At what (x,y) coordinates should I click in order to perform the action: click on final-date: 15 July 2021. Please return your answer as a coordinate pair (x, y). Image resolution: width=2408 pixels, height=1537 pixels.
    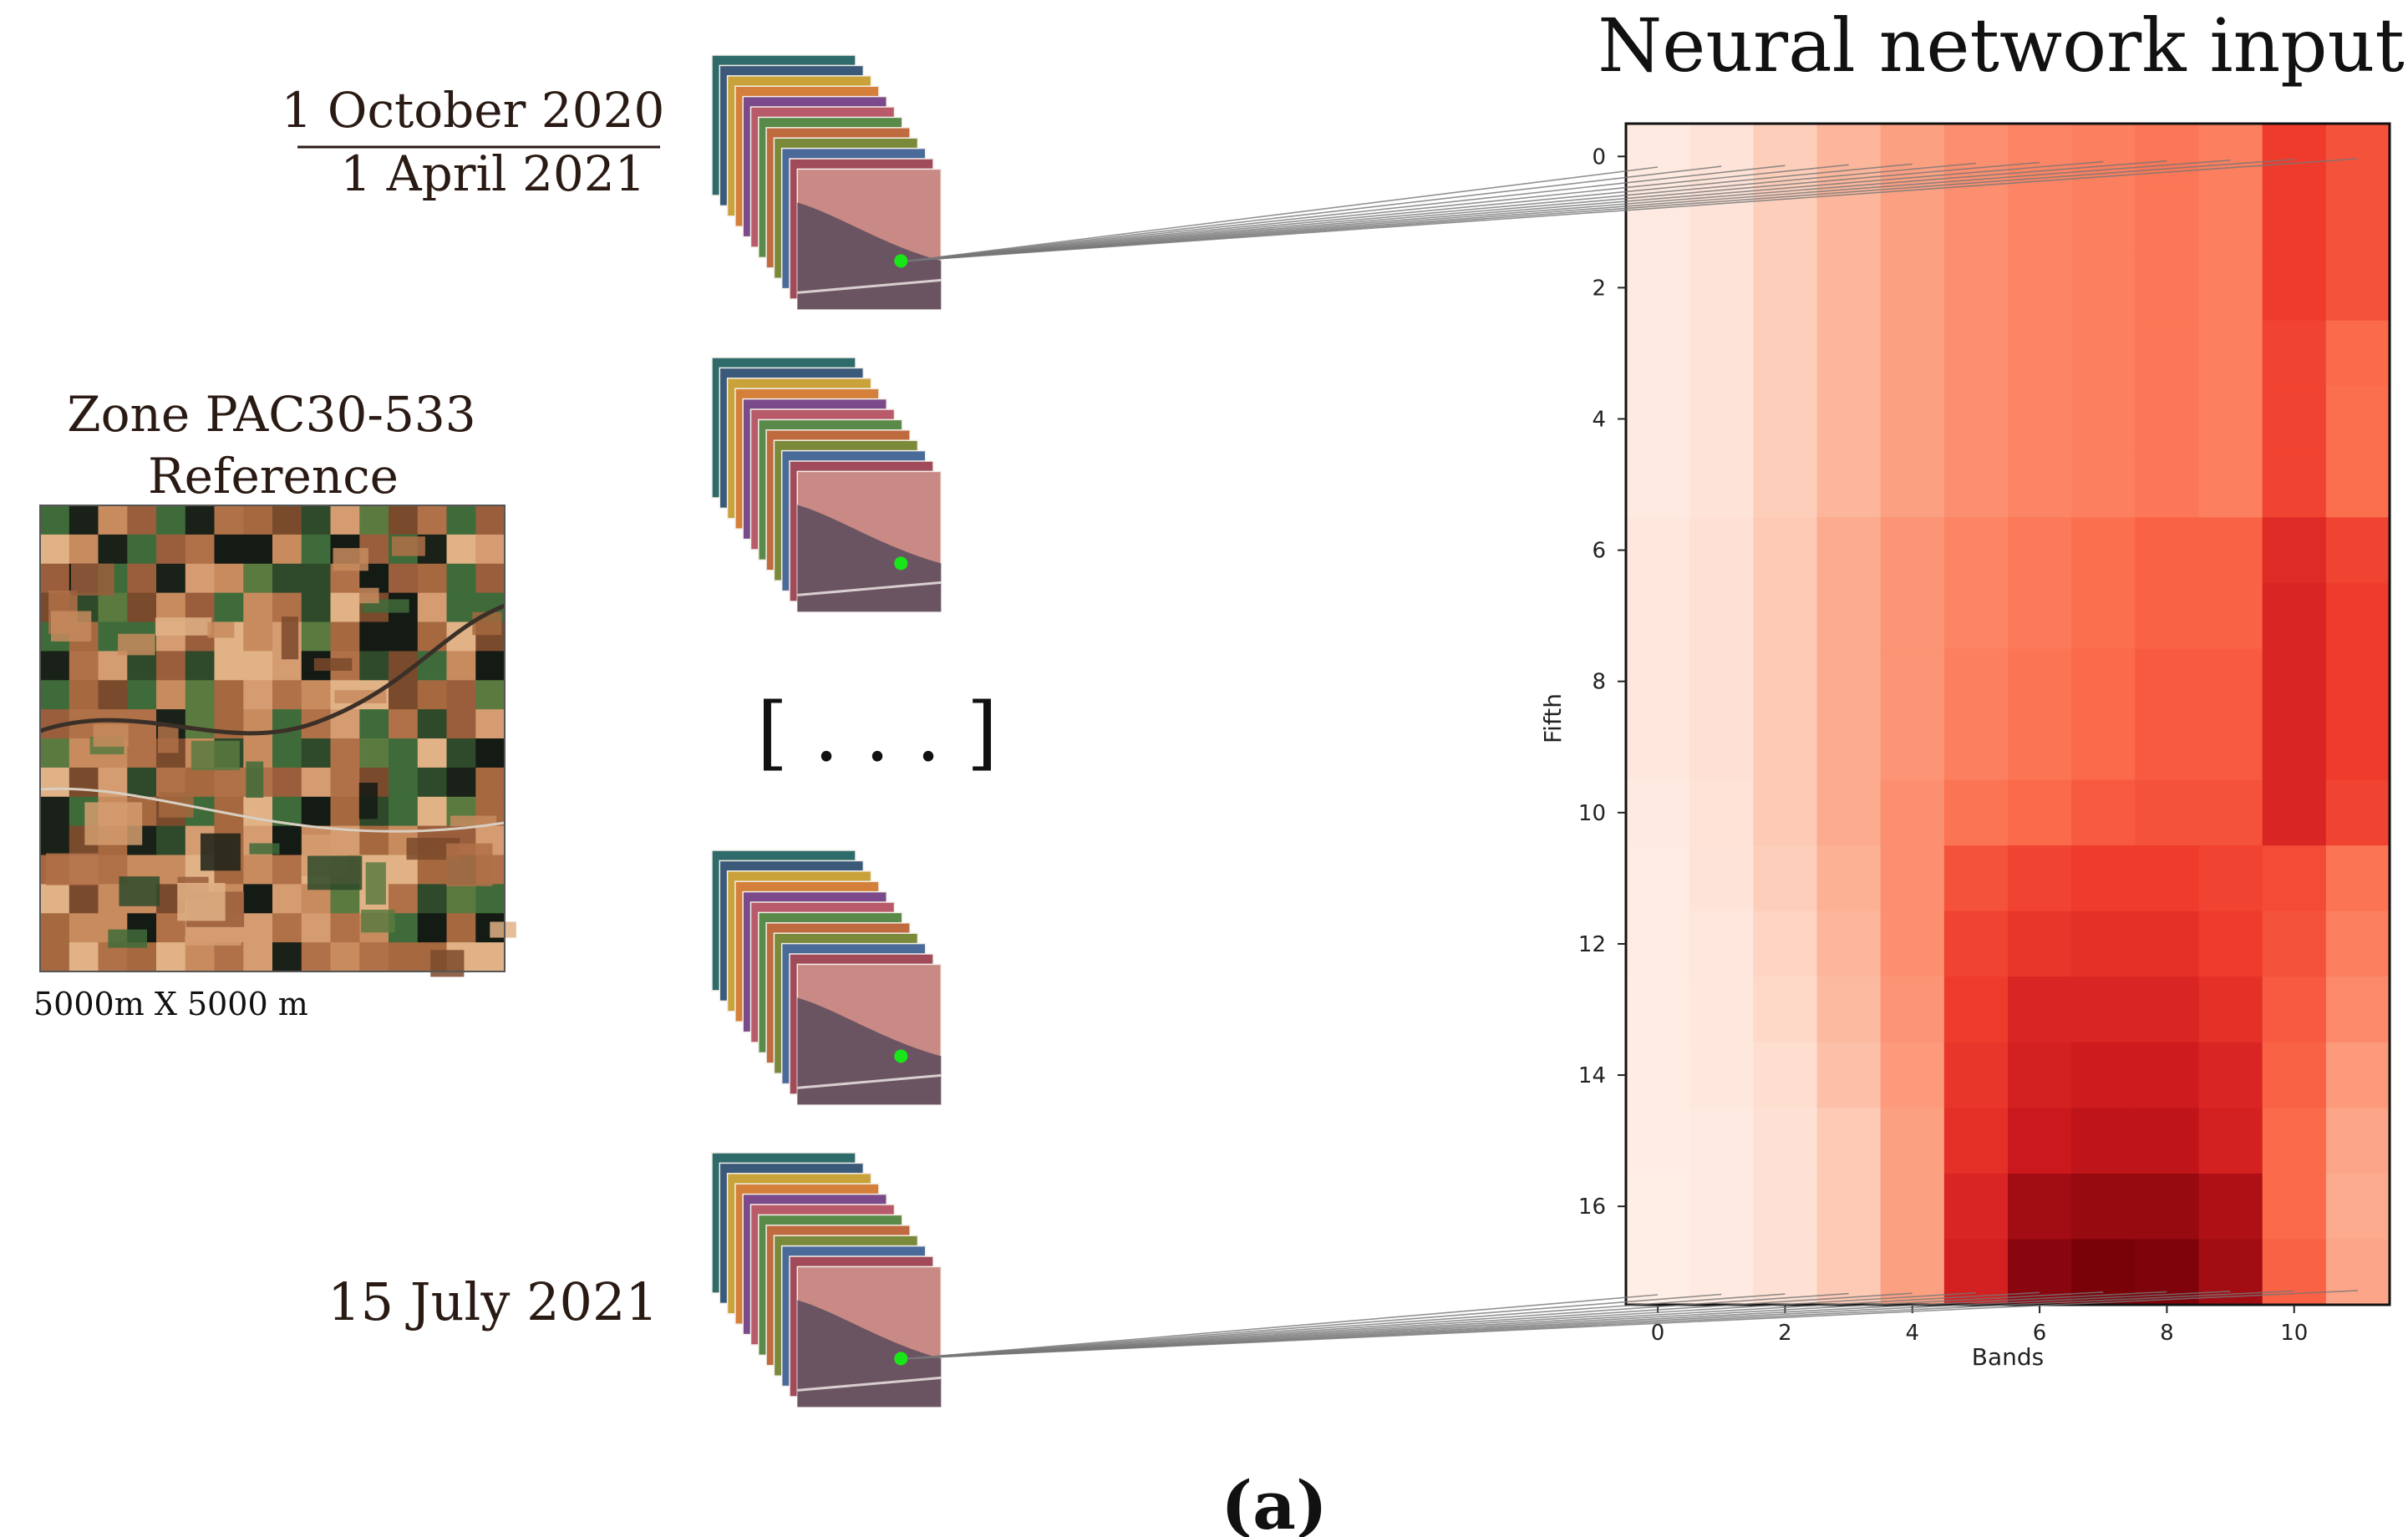
    Looking at the image, I should click on (493, 1301).